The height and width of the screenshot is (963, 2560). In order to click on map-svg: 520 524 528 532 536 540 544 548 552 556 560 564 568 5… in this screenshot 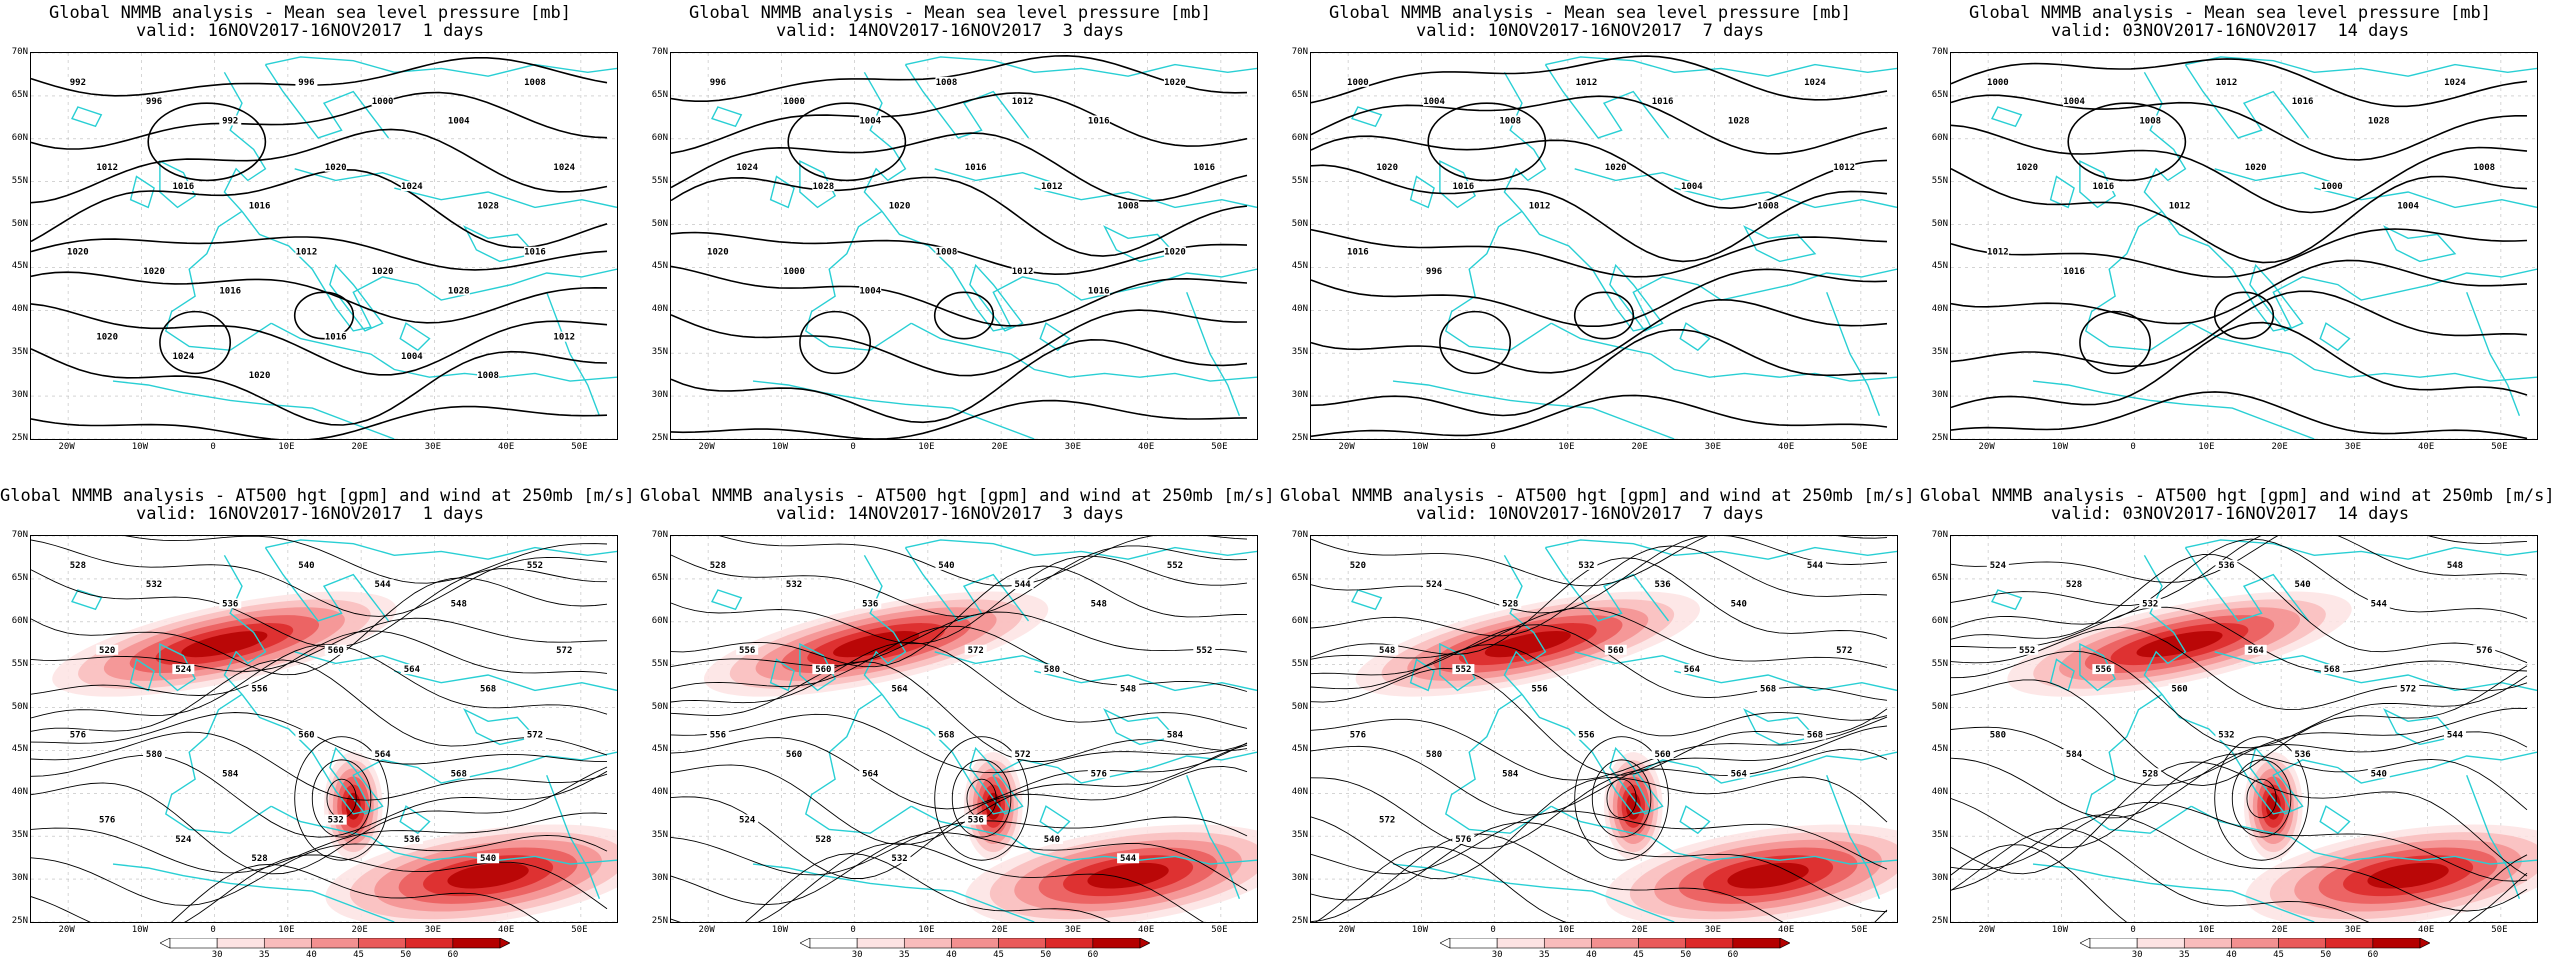, I will do `click(1604, 729)`.